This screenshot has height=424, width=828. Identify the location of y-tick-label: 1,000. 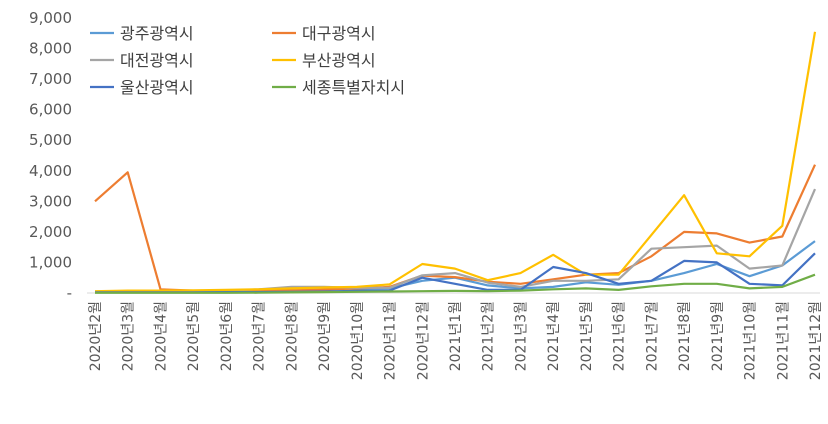
(50, 262).